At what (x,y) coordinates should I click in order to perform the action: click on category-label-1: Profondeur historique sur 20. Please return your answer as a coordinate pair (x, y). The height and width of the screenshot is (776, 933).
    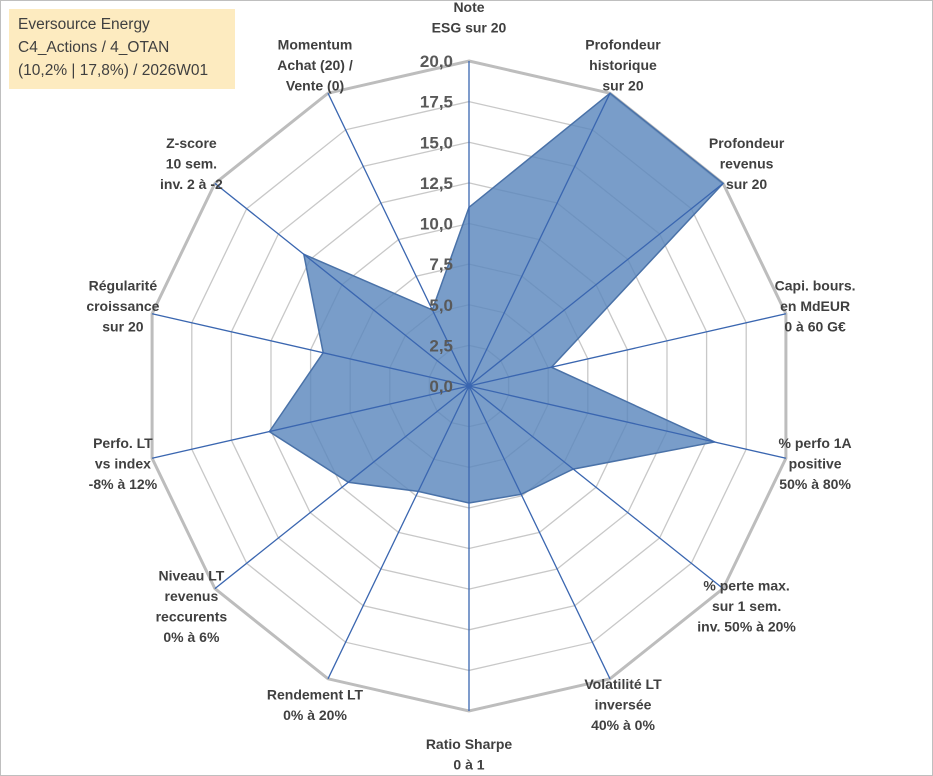
    Looking at the image, I should click on (623, 64).